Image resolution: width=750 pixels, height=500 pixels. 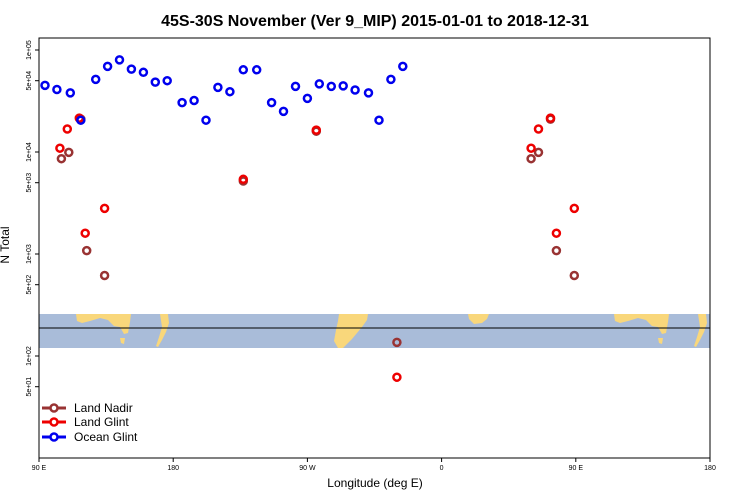 I want to click on legend-marker-land-glint, so click(x=54, y=422).